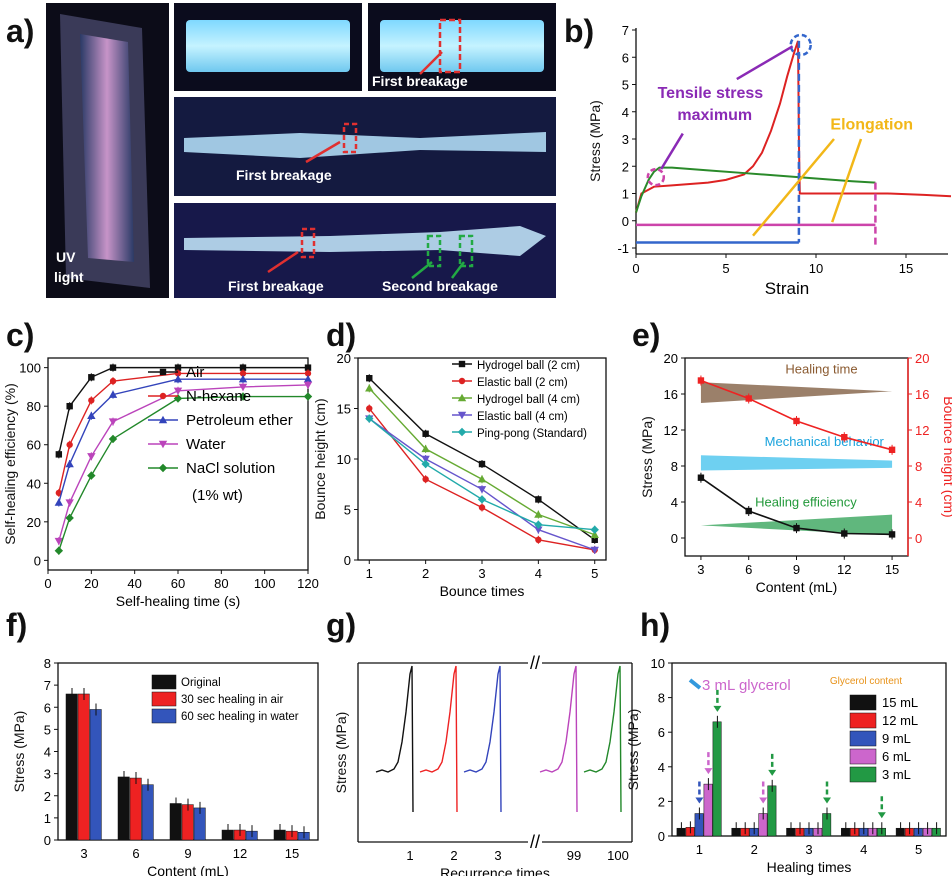 Image resolution: width=952 pixels, height=876 pixels. Describe the element at coordinates (746, 685) in the screenshot. I see `h-annotation-glycerol: 3 mL glycerol` at that location.